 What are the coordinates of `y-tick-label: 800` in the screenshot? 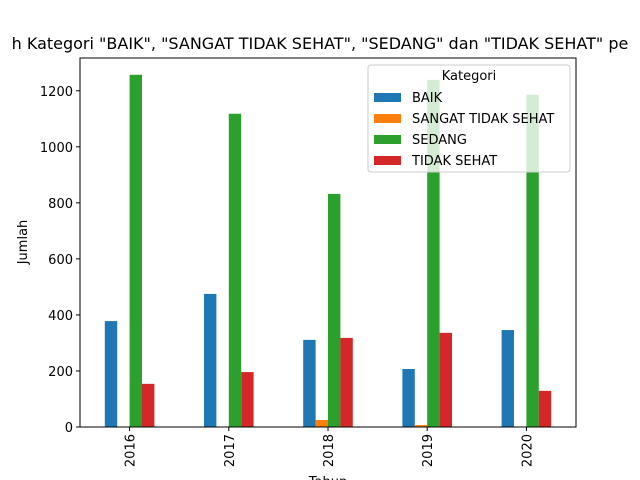 It's located at (60, 204).